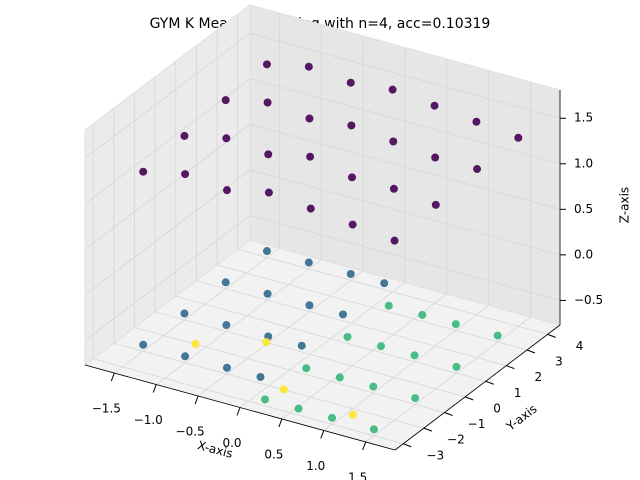 Image resolution: width=640 pixels, height=480 pixels. Describe the element at coordinates (580, 346) in the screenshot. I see `y-tick-label: 4` at that location.